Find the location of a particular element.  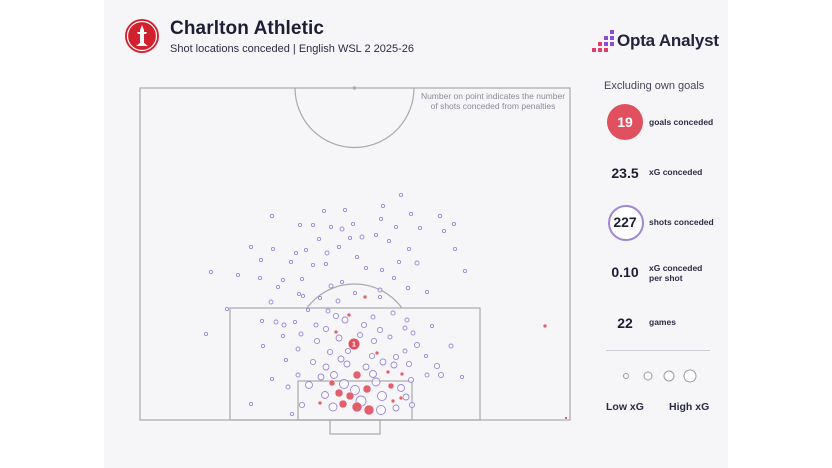

stats-divider is located at coordinates (658, 350).